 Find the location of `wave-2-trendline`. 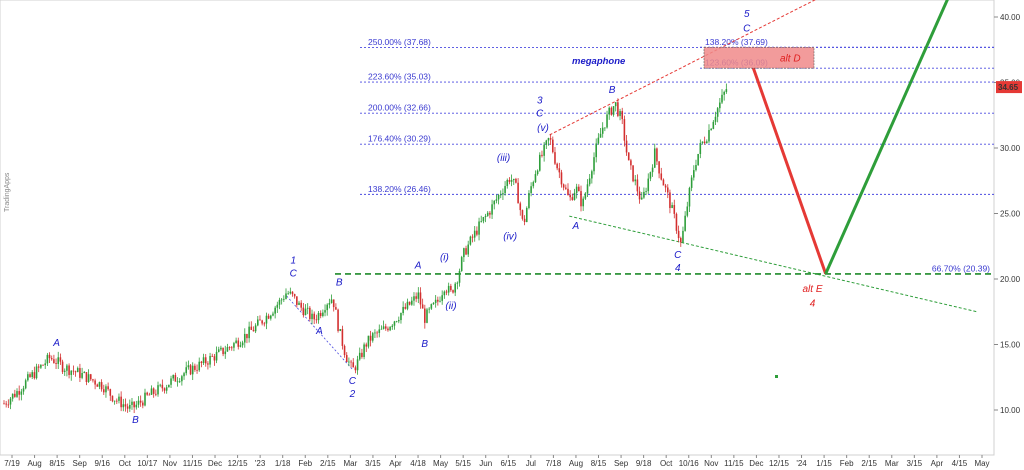

wave-2-trendline is located at coordinates (319, 332).